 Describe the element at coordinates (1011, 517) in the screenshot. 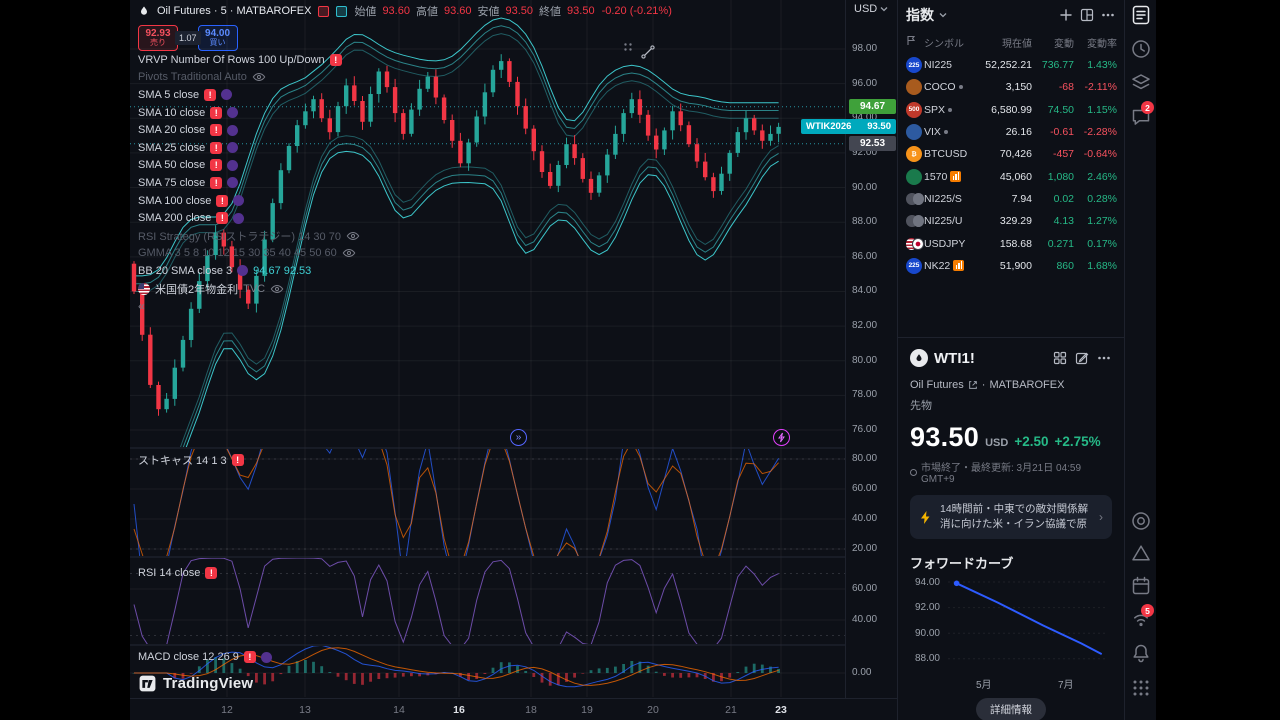

I see `news-card: 14時間前・中東での敵対関係解消に向けた米・イラン協議で原油価格が8%… ›` at that location.